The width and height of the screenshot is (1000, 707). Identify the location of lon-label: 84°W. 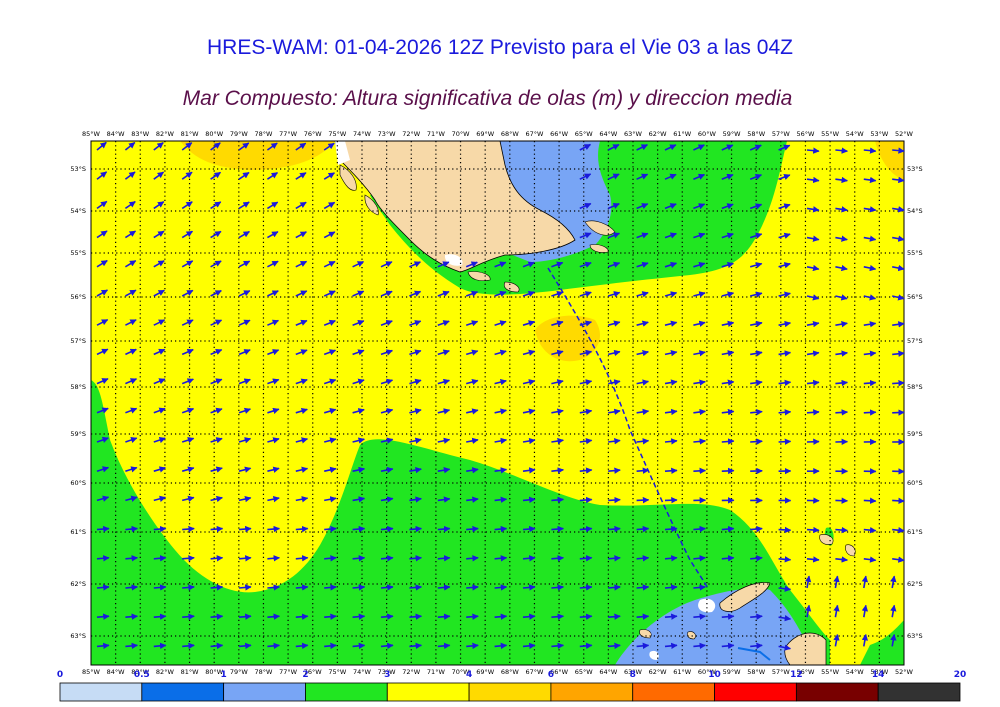
(116, 134).